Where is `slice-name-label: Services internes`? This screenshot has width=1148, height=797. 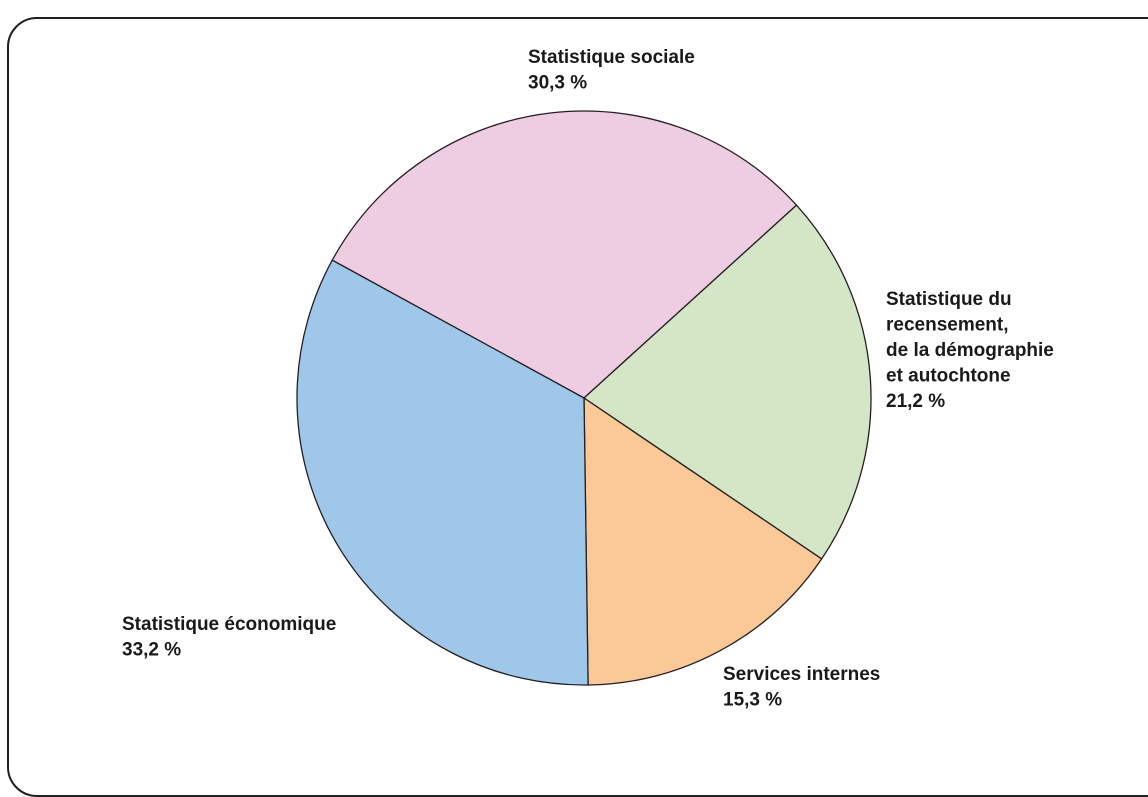 slice-name-label: Services internes is located at coordinates (801, 674).